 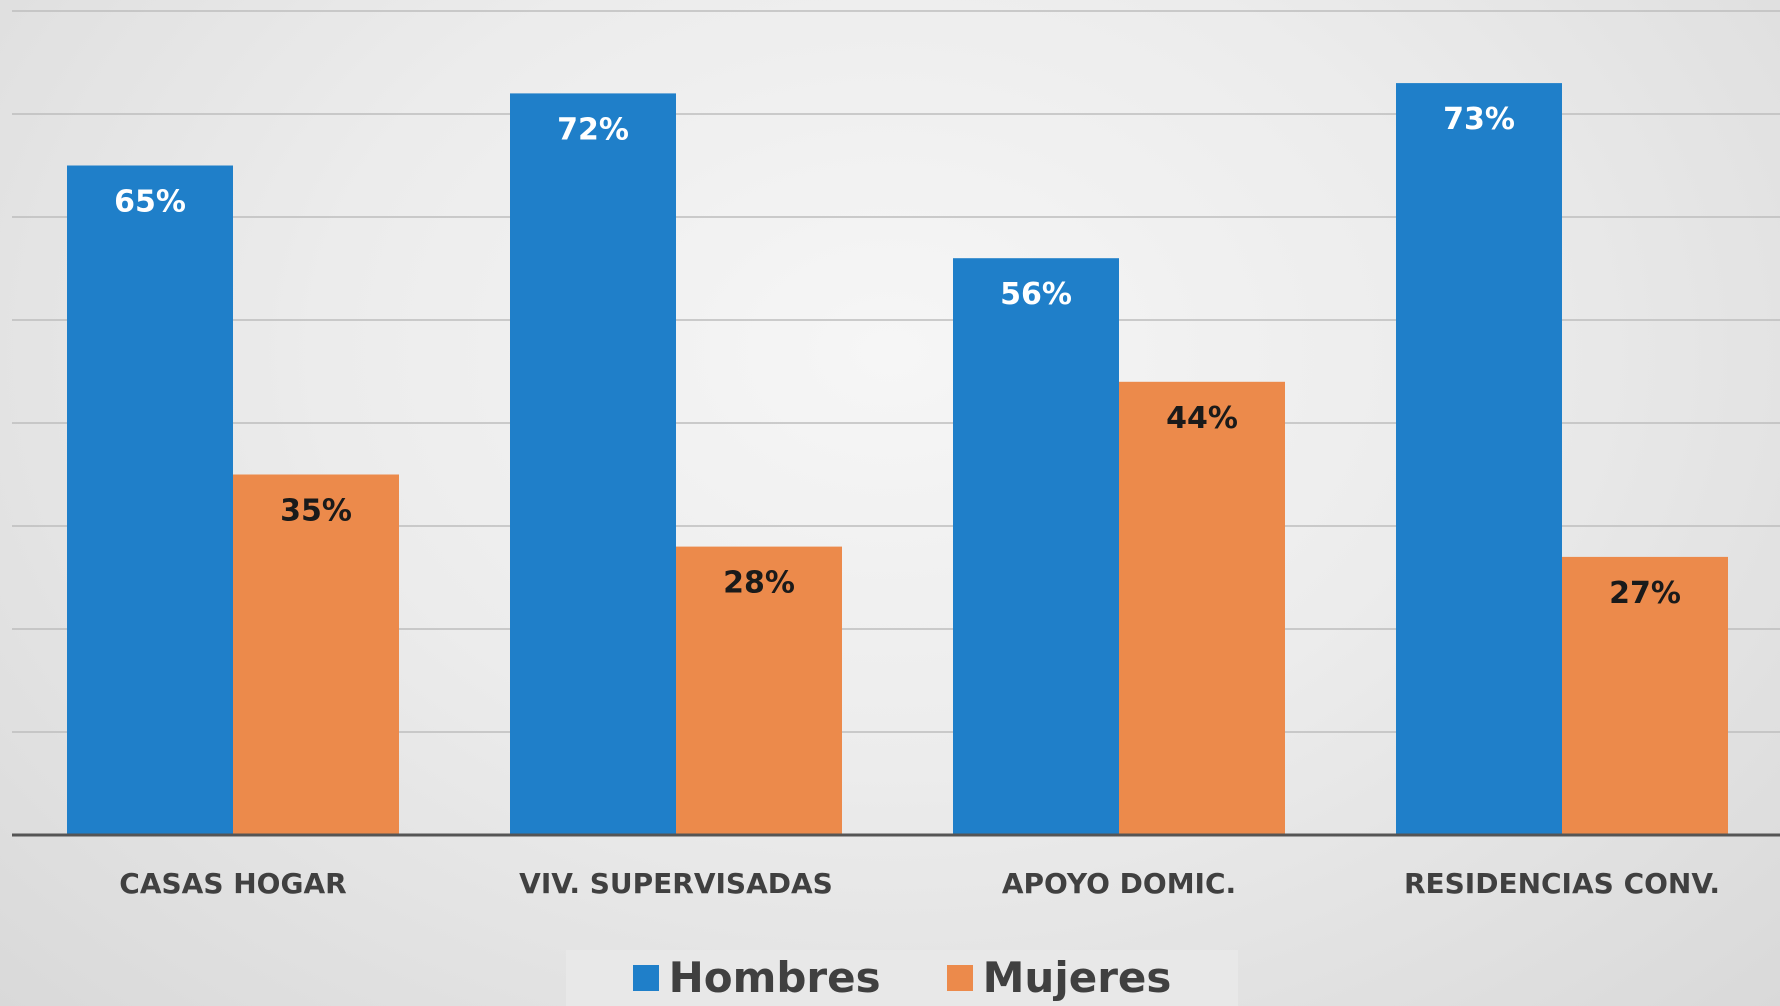 I want to click on data-label-hombres-1: 65%, so click(x=150, y=202).